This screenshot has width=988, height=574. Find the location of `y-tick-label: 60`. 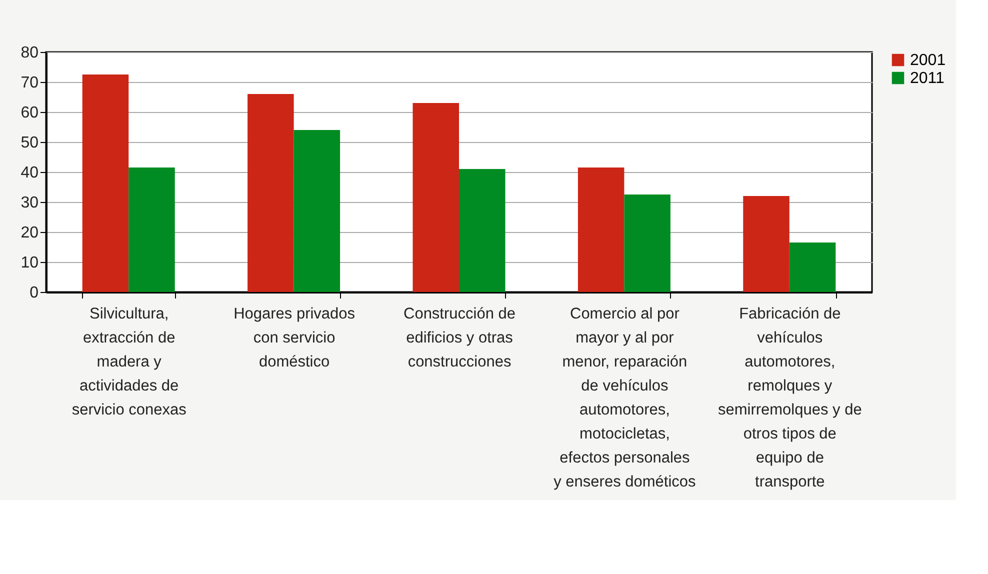

y-tick-label: 60 is located at coordinates (29, 113).